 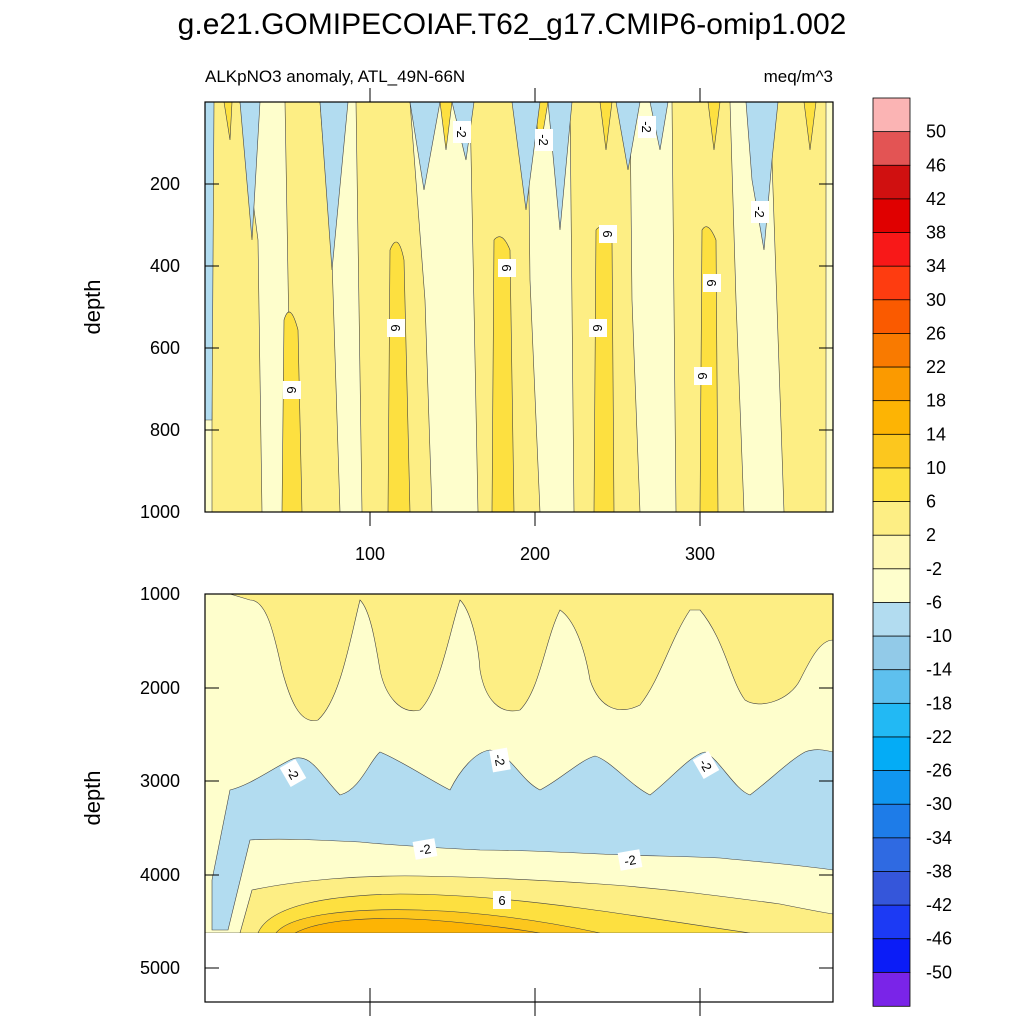 What do you see at coordinates (798, 76) in the screenshot?
I see `upper-right-title: meq/m^3` at bounding box center [798, 76].